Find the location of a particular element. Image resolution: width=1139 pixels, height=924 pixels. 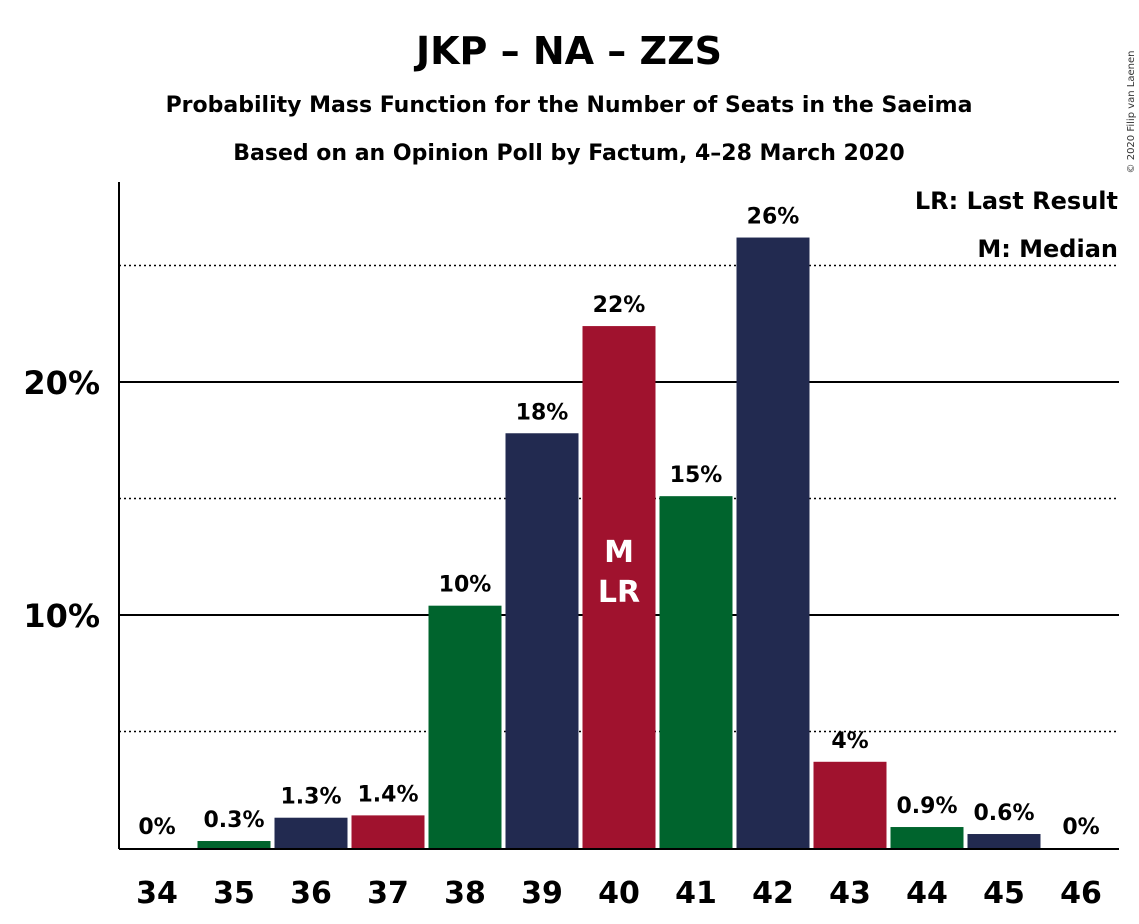

copyright-note: © 2020 Filip van Laenen is located at coordinates (1131, 112).